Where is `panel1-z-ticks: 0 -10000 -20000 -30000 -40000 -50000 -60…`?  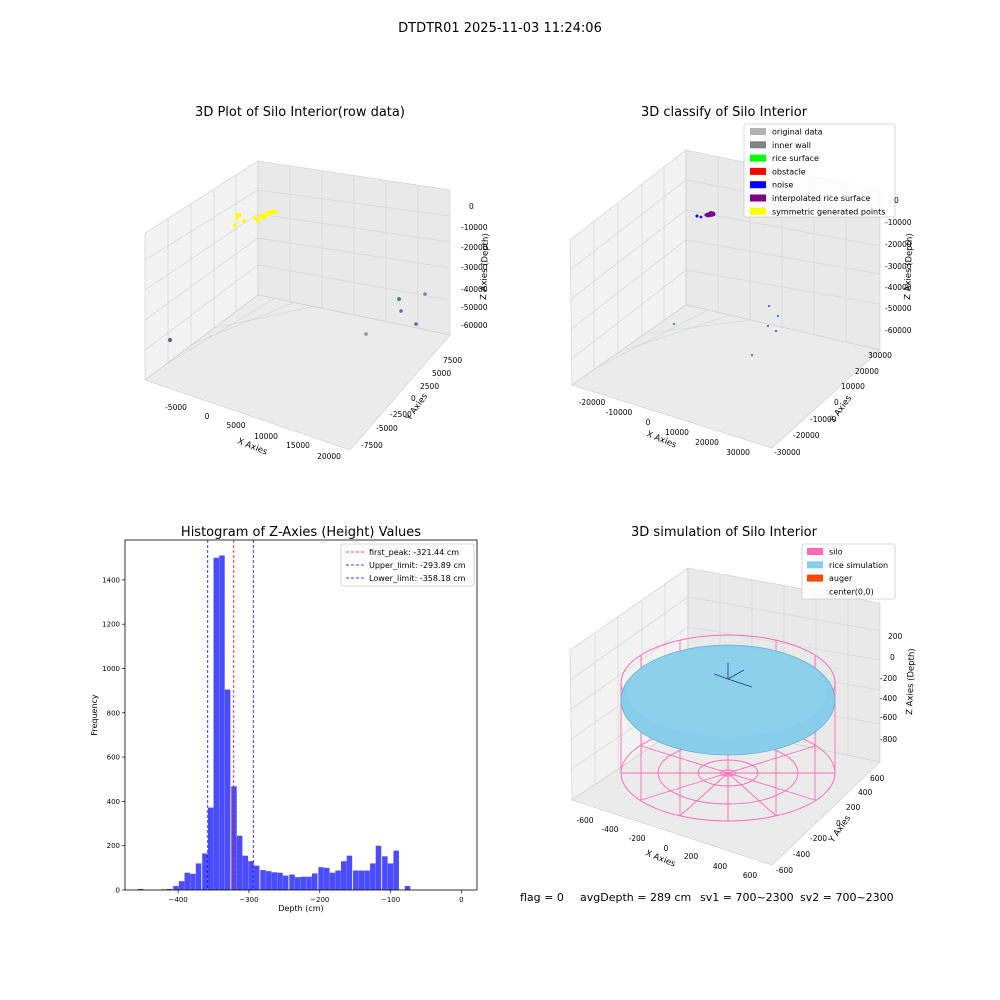 panel1-z-ticks: 0 -10000 -20000 -30000 -40000 -50000 -60… is located at coordinates (474, 266).